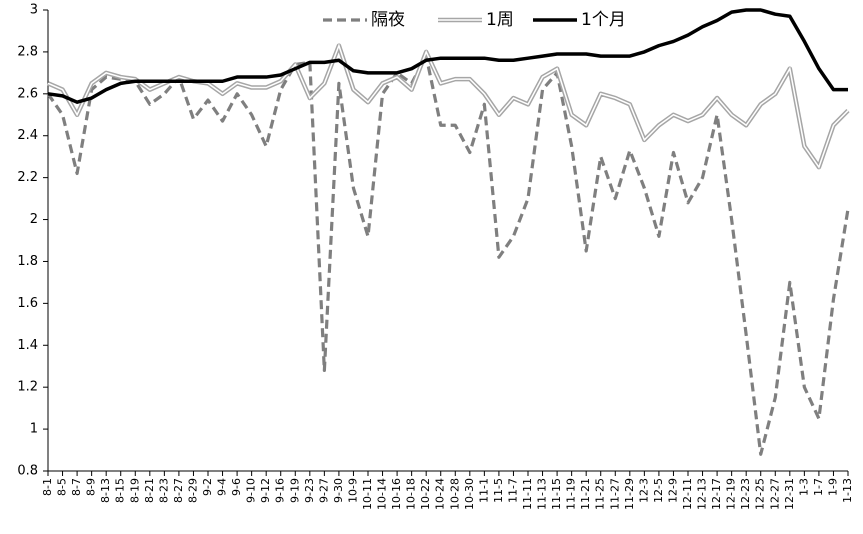 This screenshot has width=863, height=534. I want to click on x-tick-label: 12-27, so click(774, 494).